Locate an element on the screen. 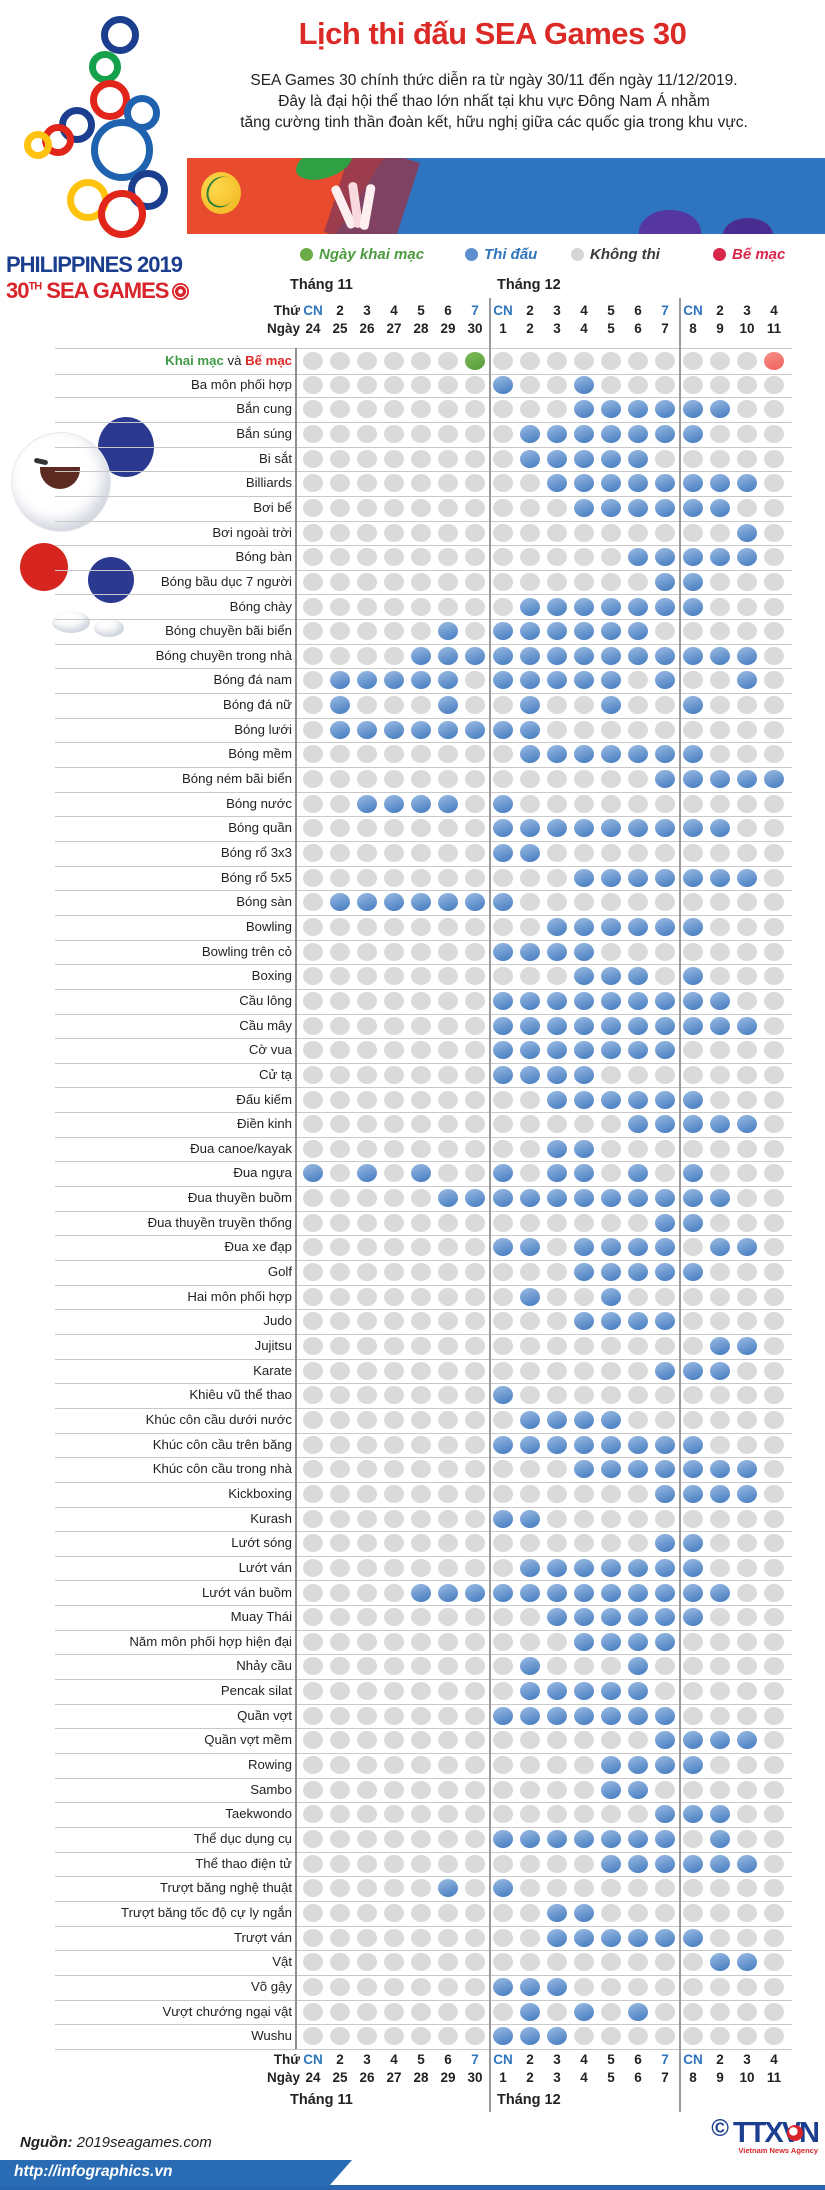  date-label: 26 is located at coordinates (367, 328).